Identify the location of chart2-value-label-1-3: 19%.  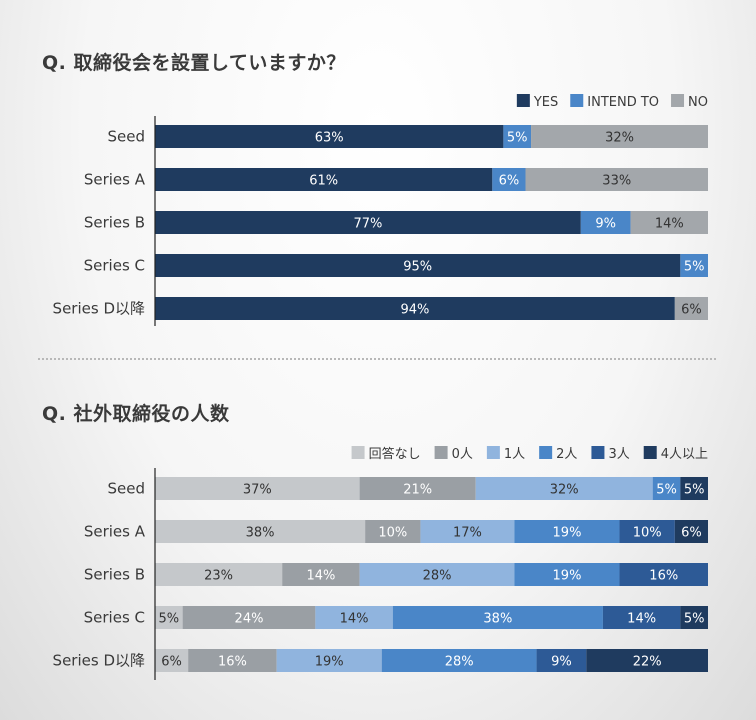
(567, 533).